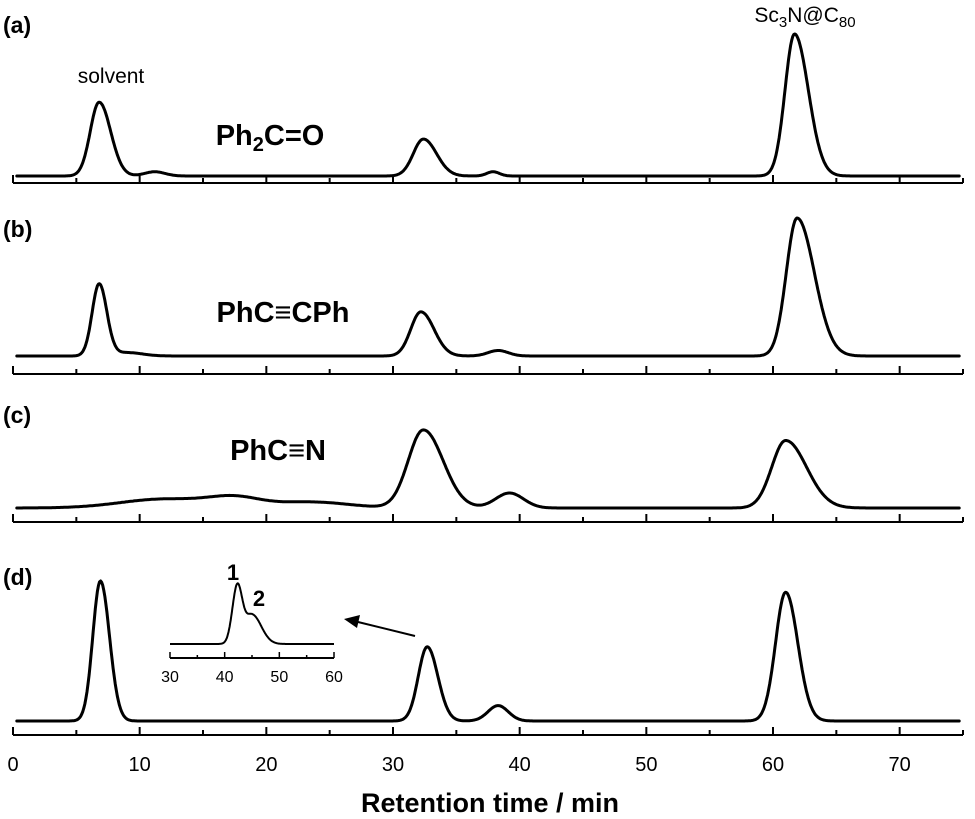 Image resolution: width=975 pixels, height=819 pixels. I want to click on x-tick-label: 70, so click(900, 765).